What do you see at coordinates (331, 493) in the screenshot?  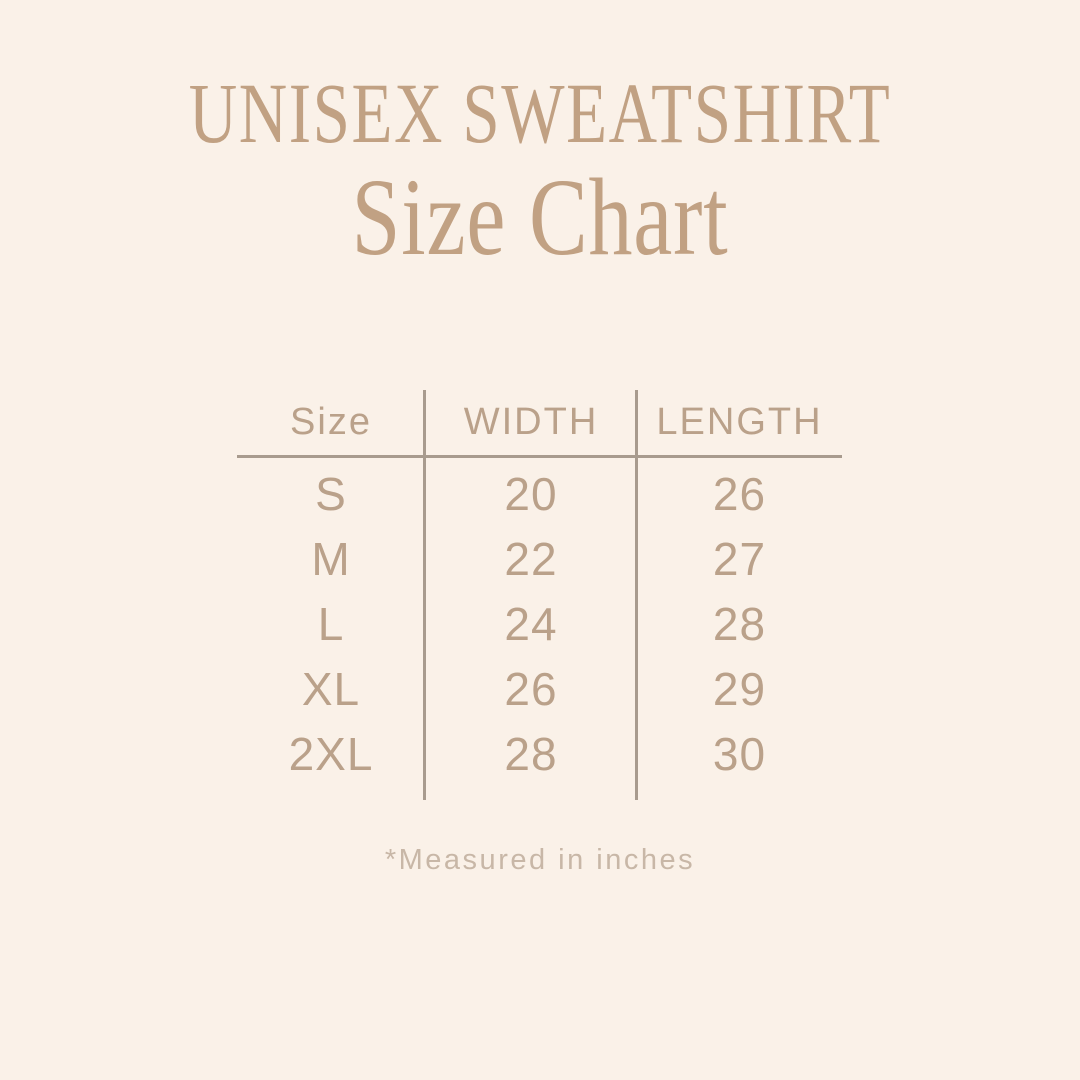 I see `size-cell: S` at bounding box center [331, 493].